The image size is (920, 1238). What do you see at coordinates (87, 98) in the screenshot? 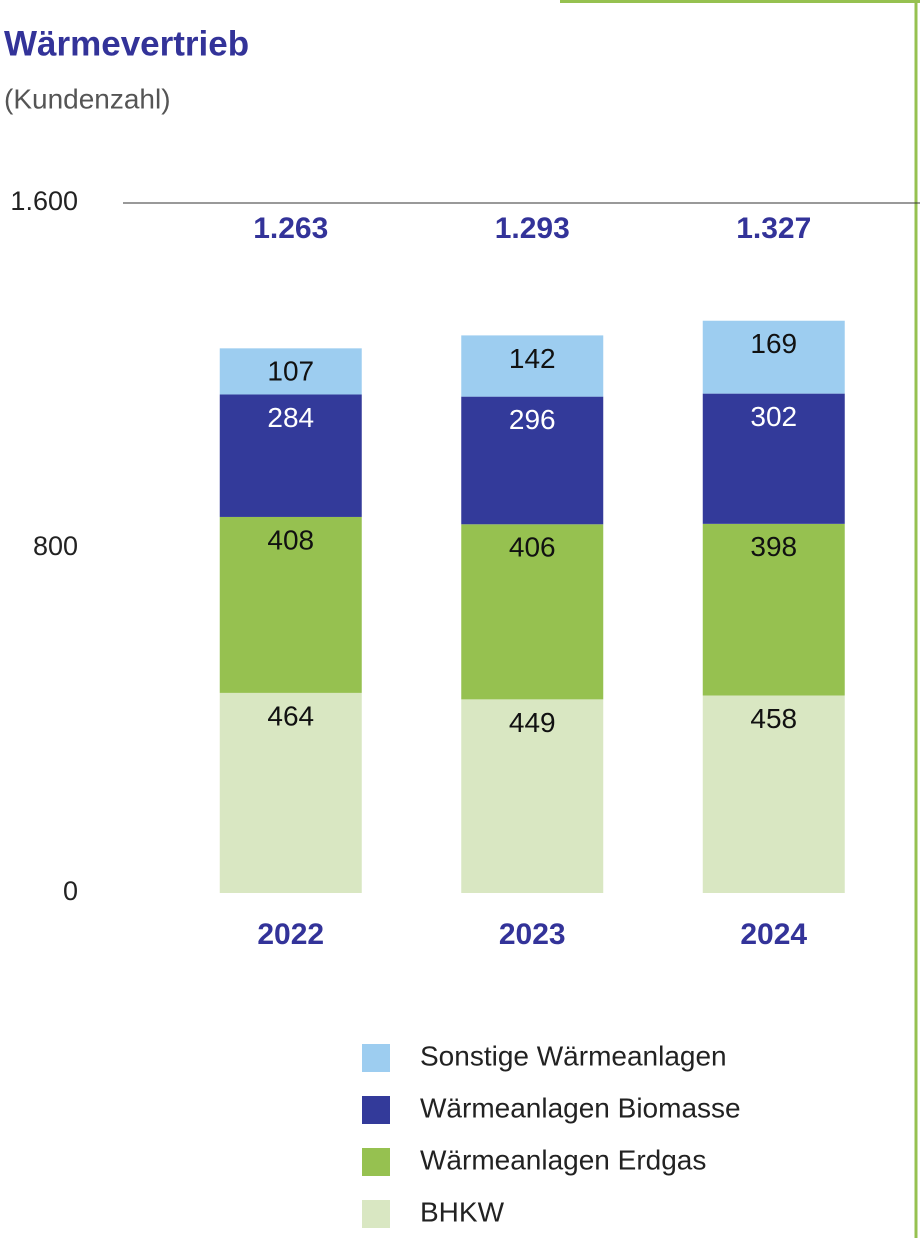
I see `chart-subtitle: (Kundenzahl)` at bounding box center [87, 98].